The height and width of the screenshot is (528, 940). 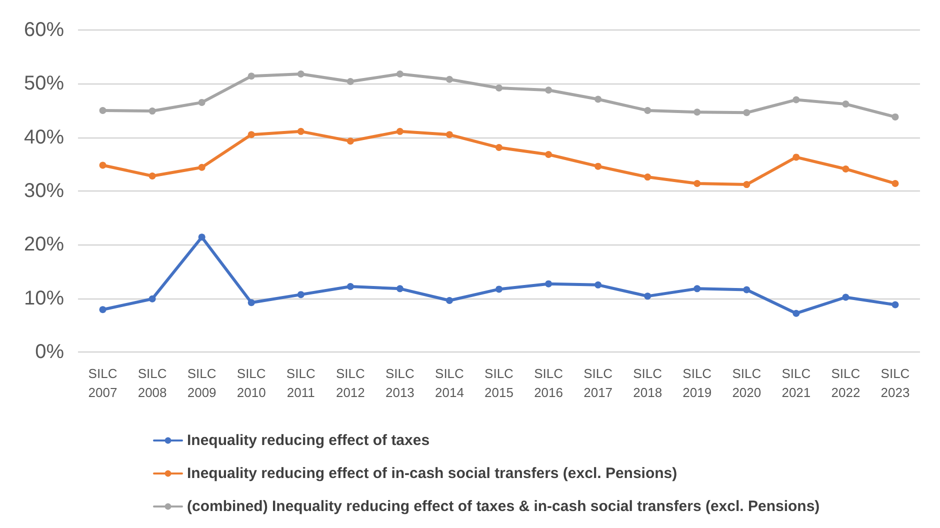 What do you see at coordinates (44, 83) in the screenshot?
I see `y-tick-label: 50%` at bounding box center [44, 83].